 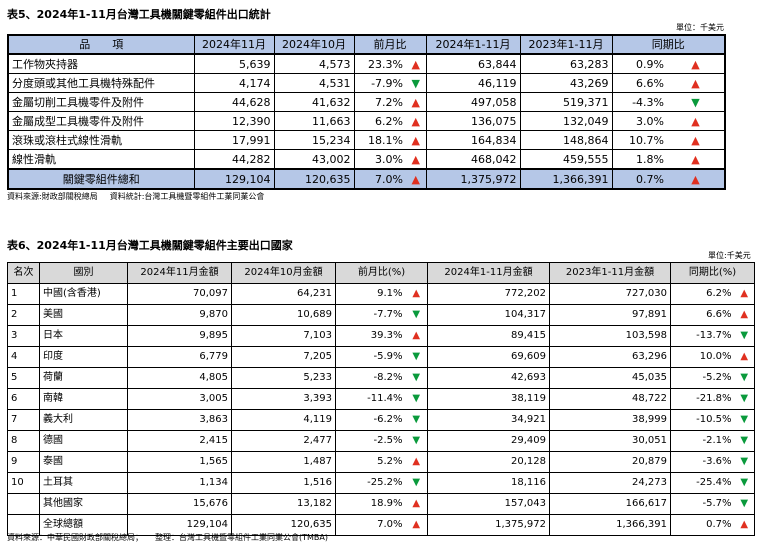 I want to click on ytd23-amount: 1,366,391, so click(x=610, y=525).